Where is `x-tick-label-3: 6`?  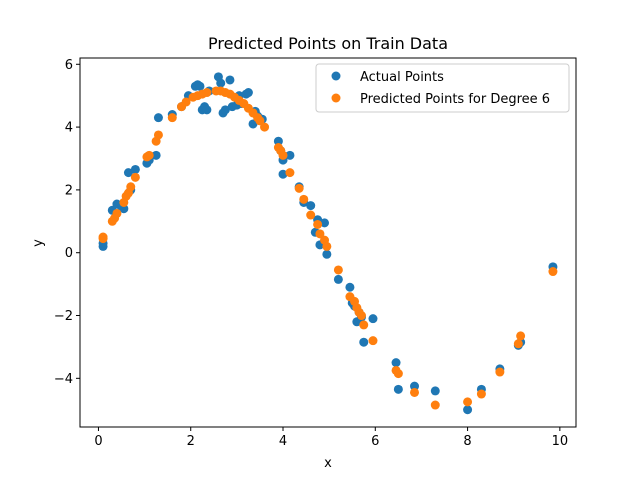 x-tick-label-3: 6 is located at coordinates (375, 441).